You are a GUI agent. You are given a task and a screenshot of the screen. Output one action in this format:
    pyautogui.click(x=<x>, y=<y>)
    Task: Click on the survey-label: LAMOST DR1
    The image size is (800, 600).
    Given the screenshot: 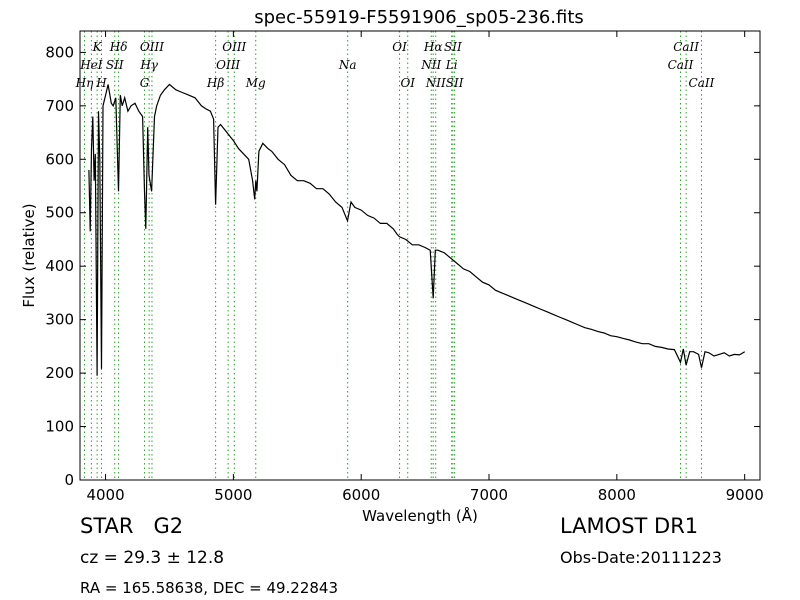 What is the action you would take?
    pyautogui.click(x=629, y=526)
    